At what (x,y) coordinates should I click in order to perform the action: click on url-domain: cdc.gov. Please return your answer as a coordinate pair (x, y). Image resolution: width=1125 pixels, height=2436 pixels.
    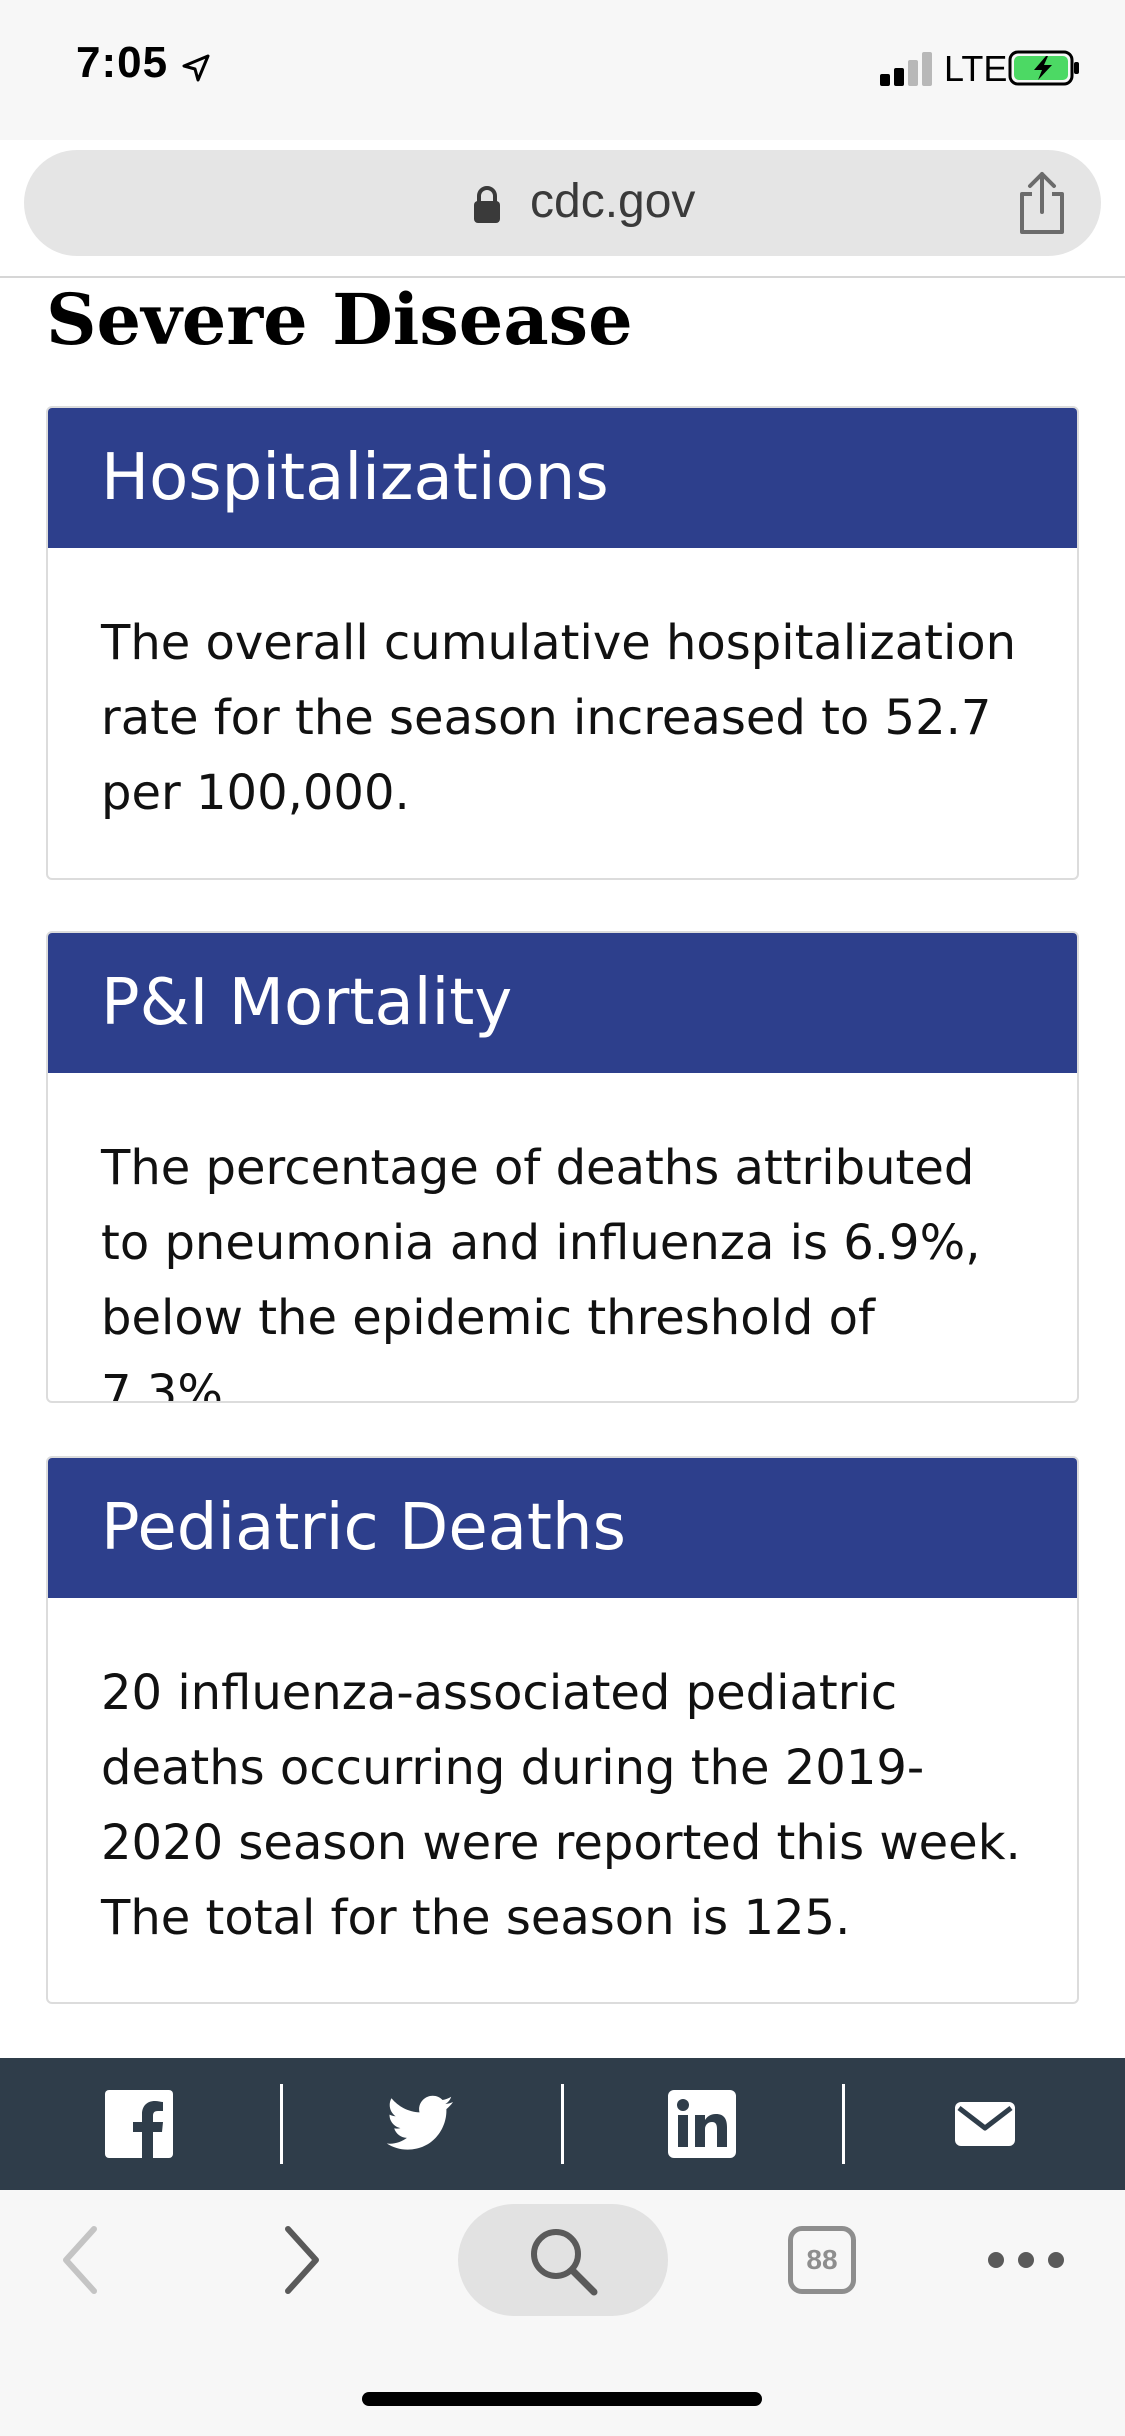
    Looking at the image, I should click on (613, 201).